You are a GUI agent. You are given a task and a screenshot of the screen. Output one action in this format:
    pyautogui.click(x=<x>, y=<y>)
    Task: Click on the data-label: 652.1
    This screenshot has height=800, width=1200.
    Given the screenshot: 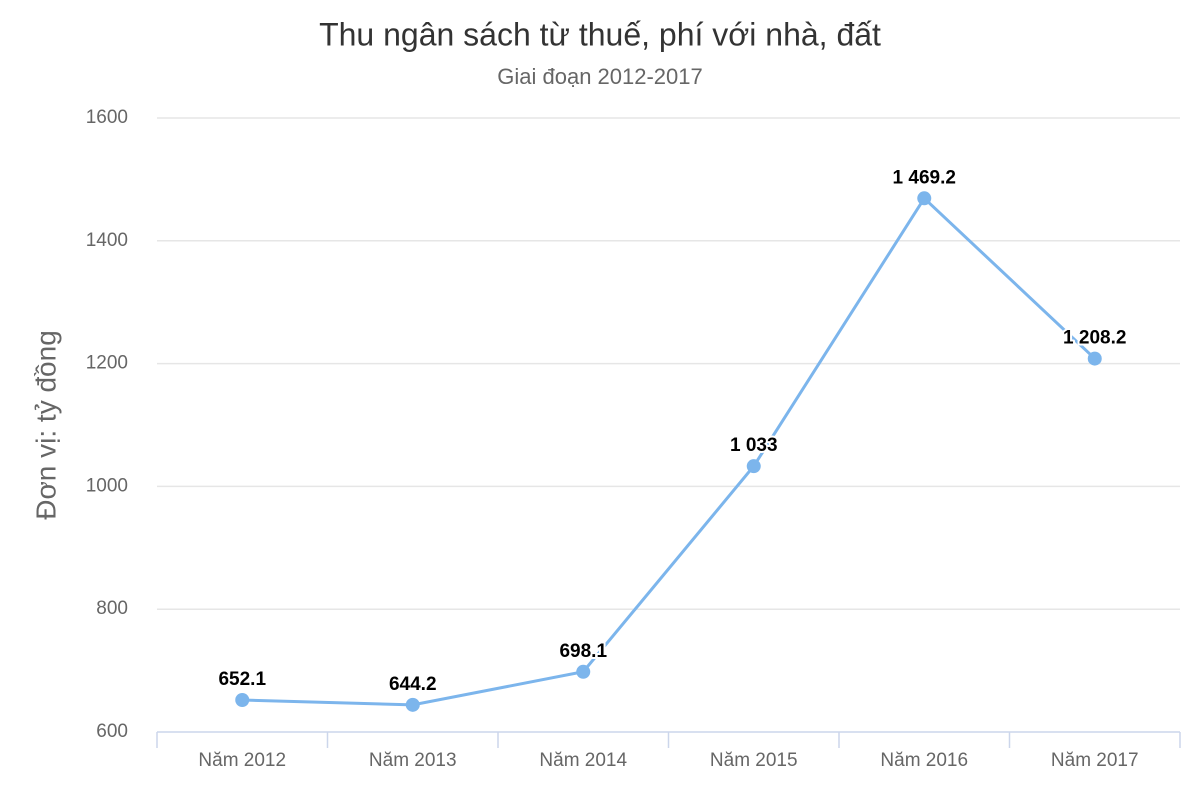 What is the action you would take?
    pyautogui.click(x=242, y=679)
    